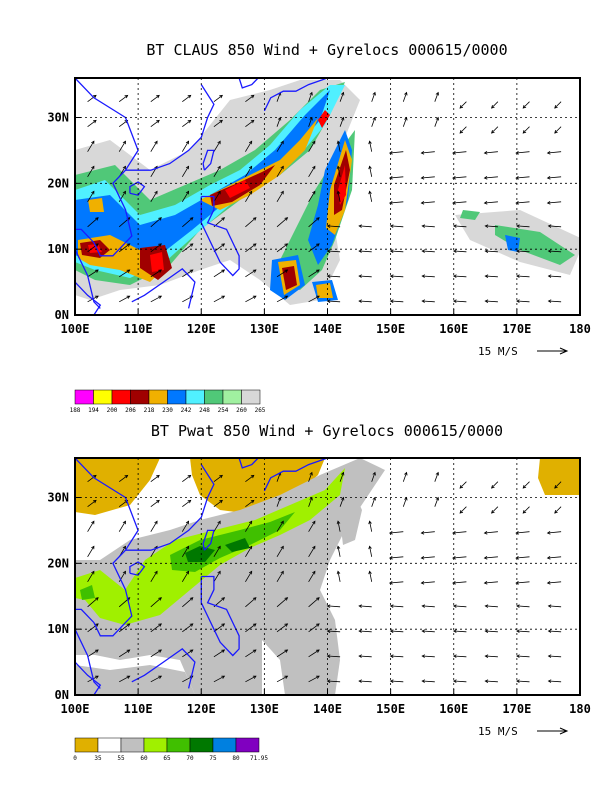  Describe the element at coordinates (204, 410) in the screenshot. I see `colorbar-label: 248` at that location.